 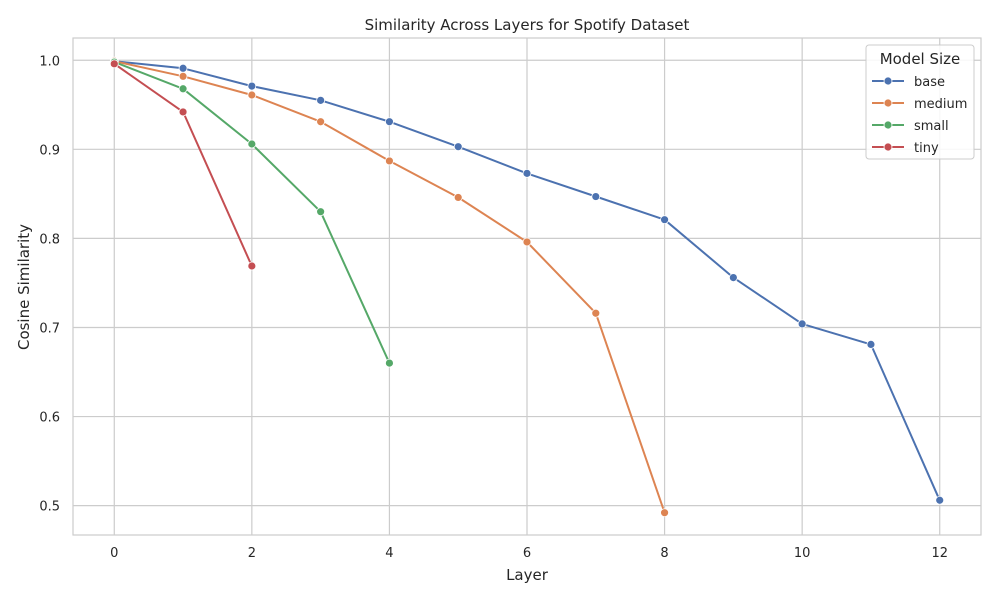 I want to click on x-tick-label: 0, so click(x=114, y=553).